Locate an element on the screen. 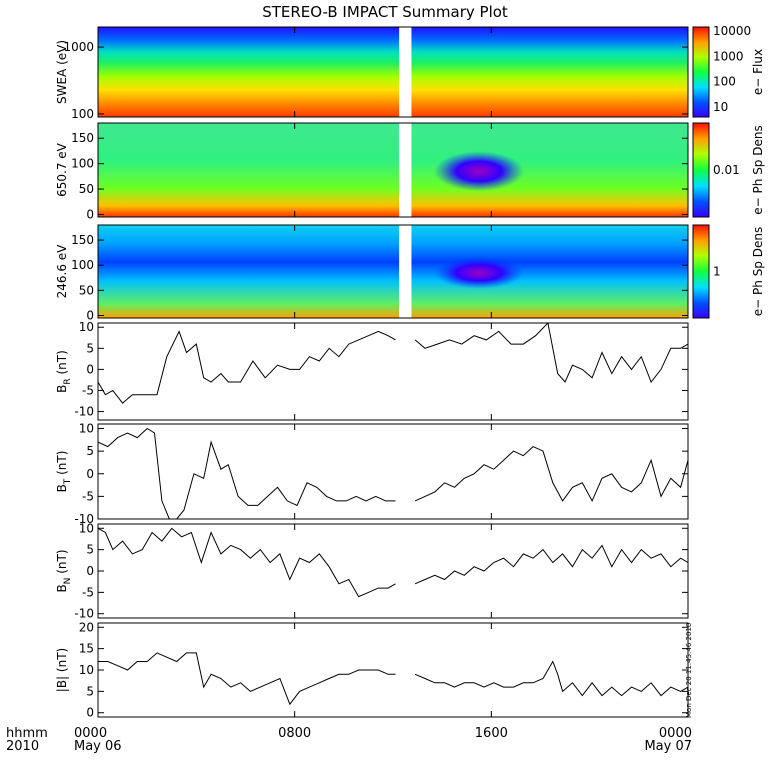 This screenshot has height=780, width=780. y-axis-label-subscript: N is located at coordinates (68, 581).